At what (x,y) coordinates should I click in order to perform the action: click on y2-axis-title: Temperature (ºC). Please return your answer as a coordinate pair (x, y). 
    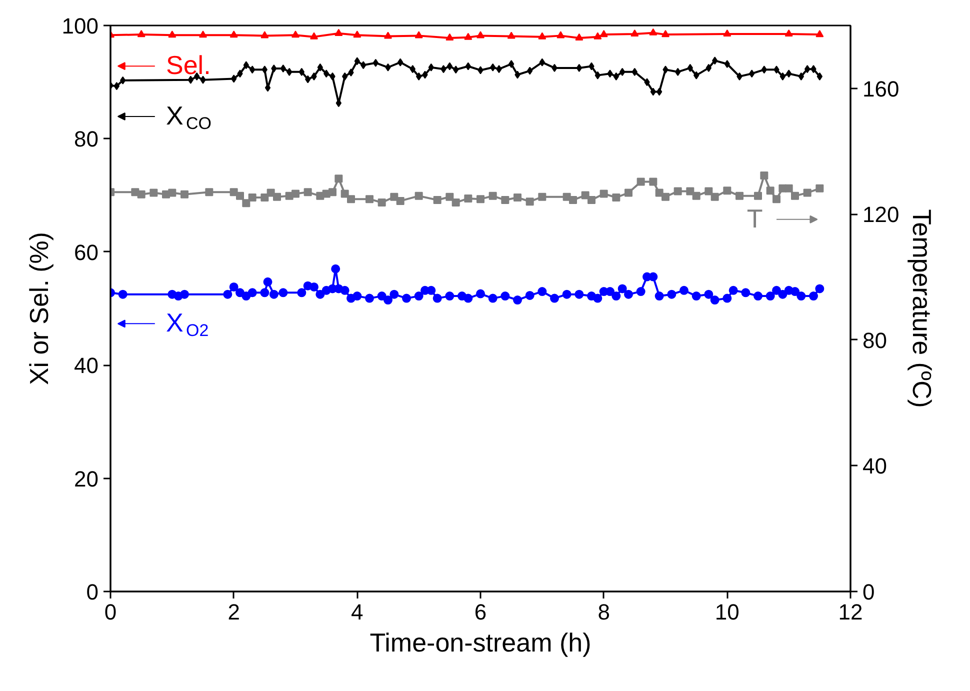
    Looking at the image, I should click on (922, 308).